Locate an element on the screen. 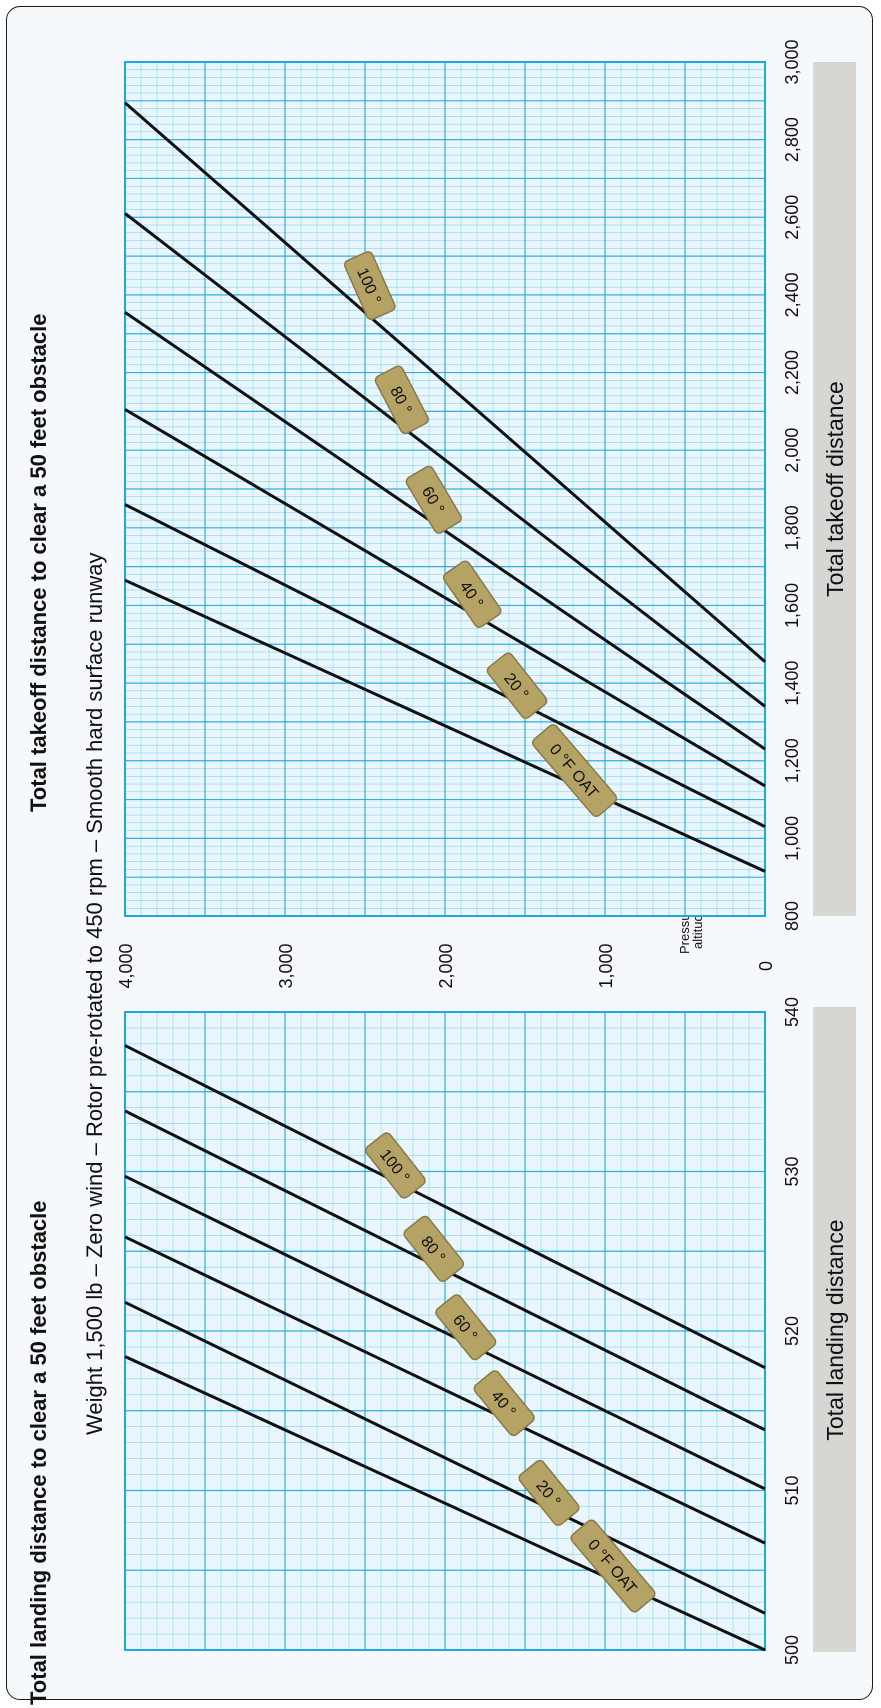 This screenshot has width=881, height=1708. pressure-altitude-tick-label: 1,000 is located at coordinates (606, 965).